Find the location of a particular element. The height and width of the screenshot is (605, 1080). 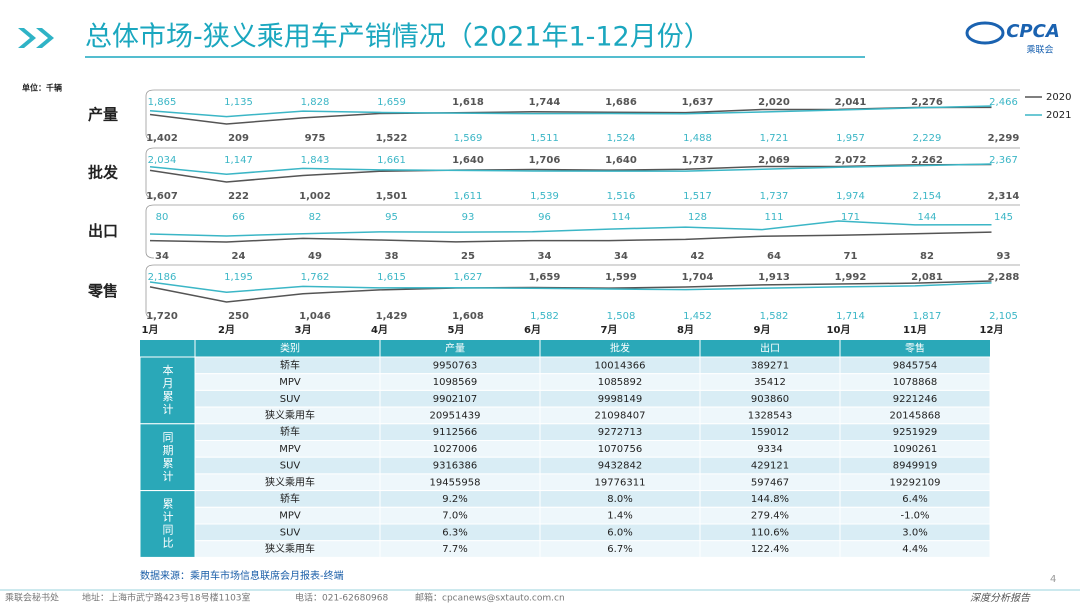

group-label: 本月累计 is located at coordinates (167, 389).